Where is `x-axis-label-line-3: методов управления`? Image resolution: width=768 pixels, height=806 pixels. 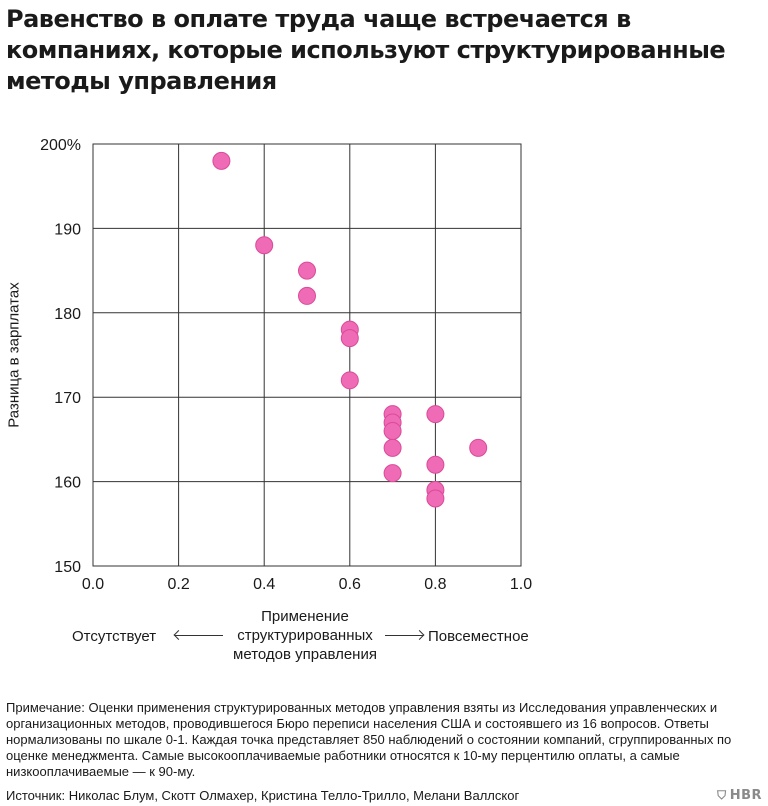 x-axis-label-line-3: методов управления is located at coordinates (305, 654).